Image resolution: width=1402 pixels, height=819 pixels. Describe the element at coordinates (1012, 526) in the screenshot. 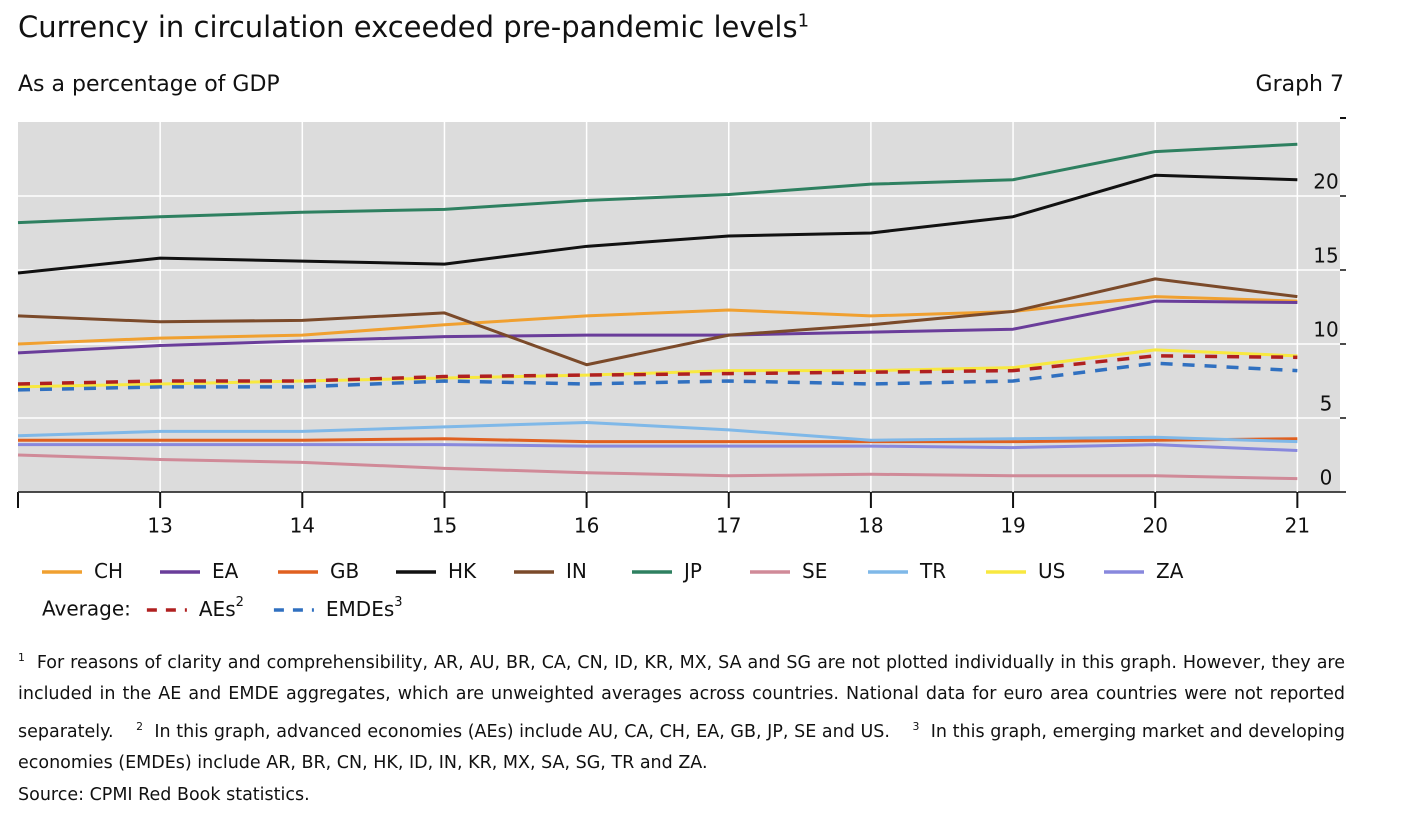

I see `x-tick-label: 19` at that location.